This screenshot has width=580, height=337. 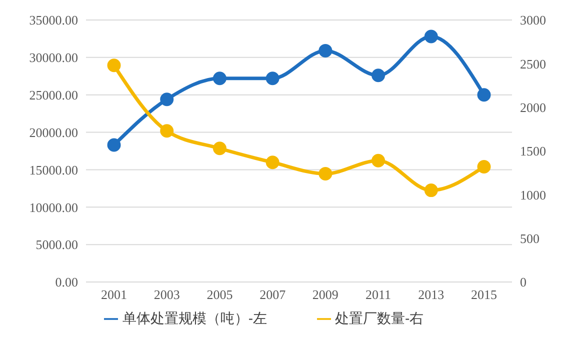 What do you see at coordinates (53, 94) in the screenshot?
I see `y-tick-label: 25000.00` at bounding box center [53, 94].